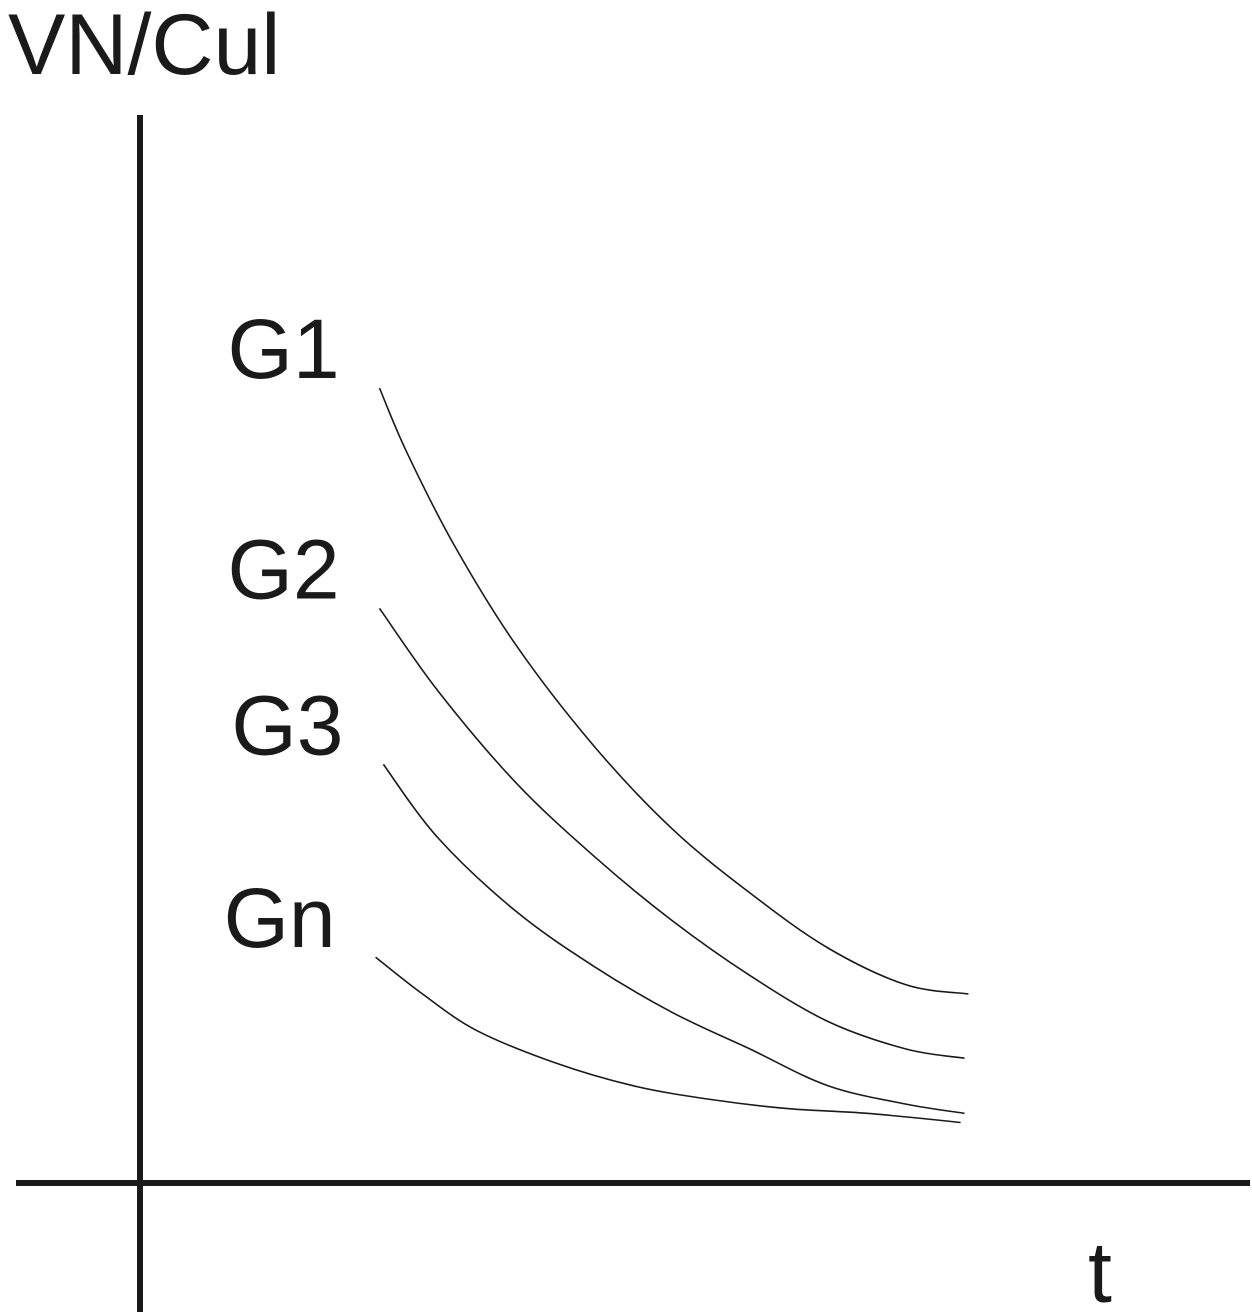 The height and width of the screenshot is (1314, 1252). I want to click on series-label-g1: G1, so click(284, 349).